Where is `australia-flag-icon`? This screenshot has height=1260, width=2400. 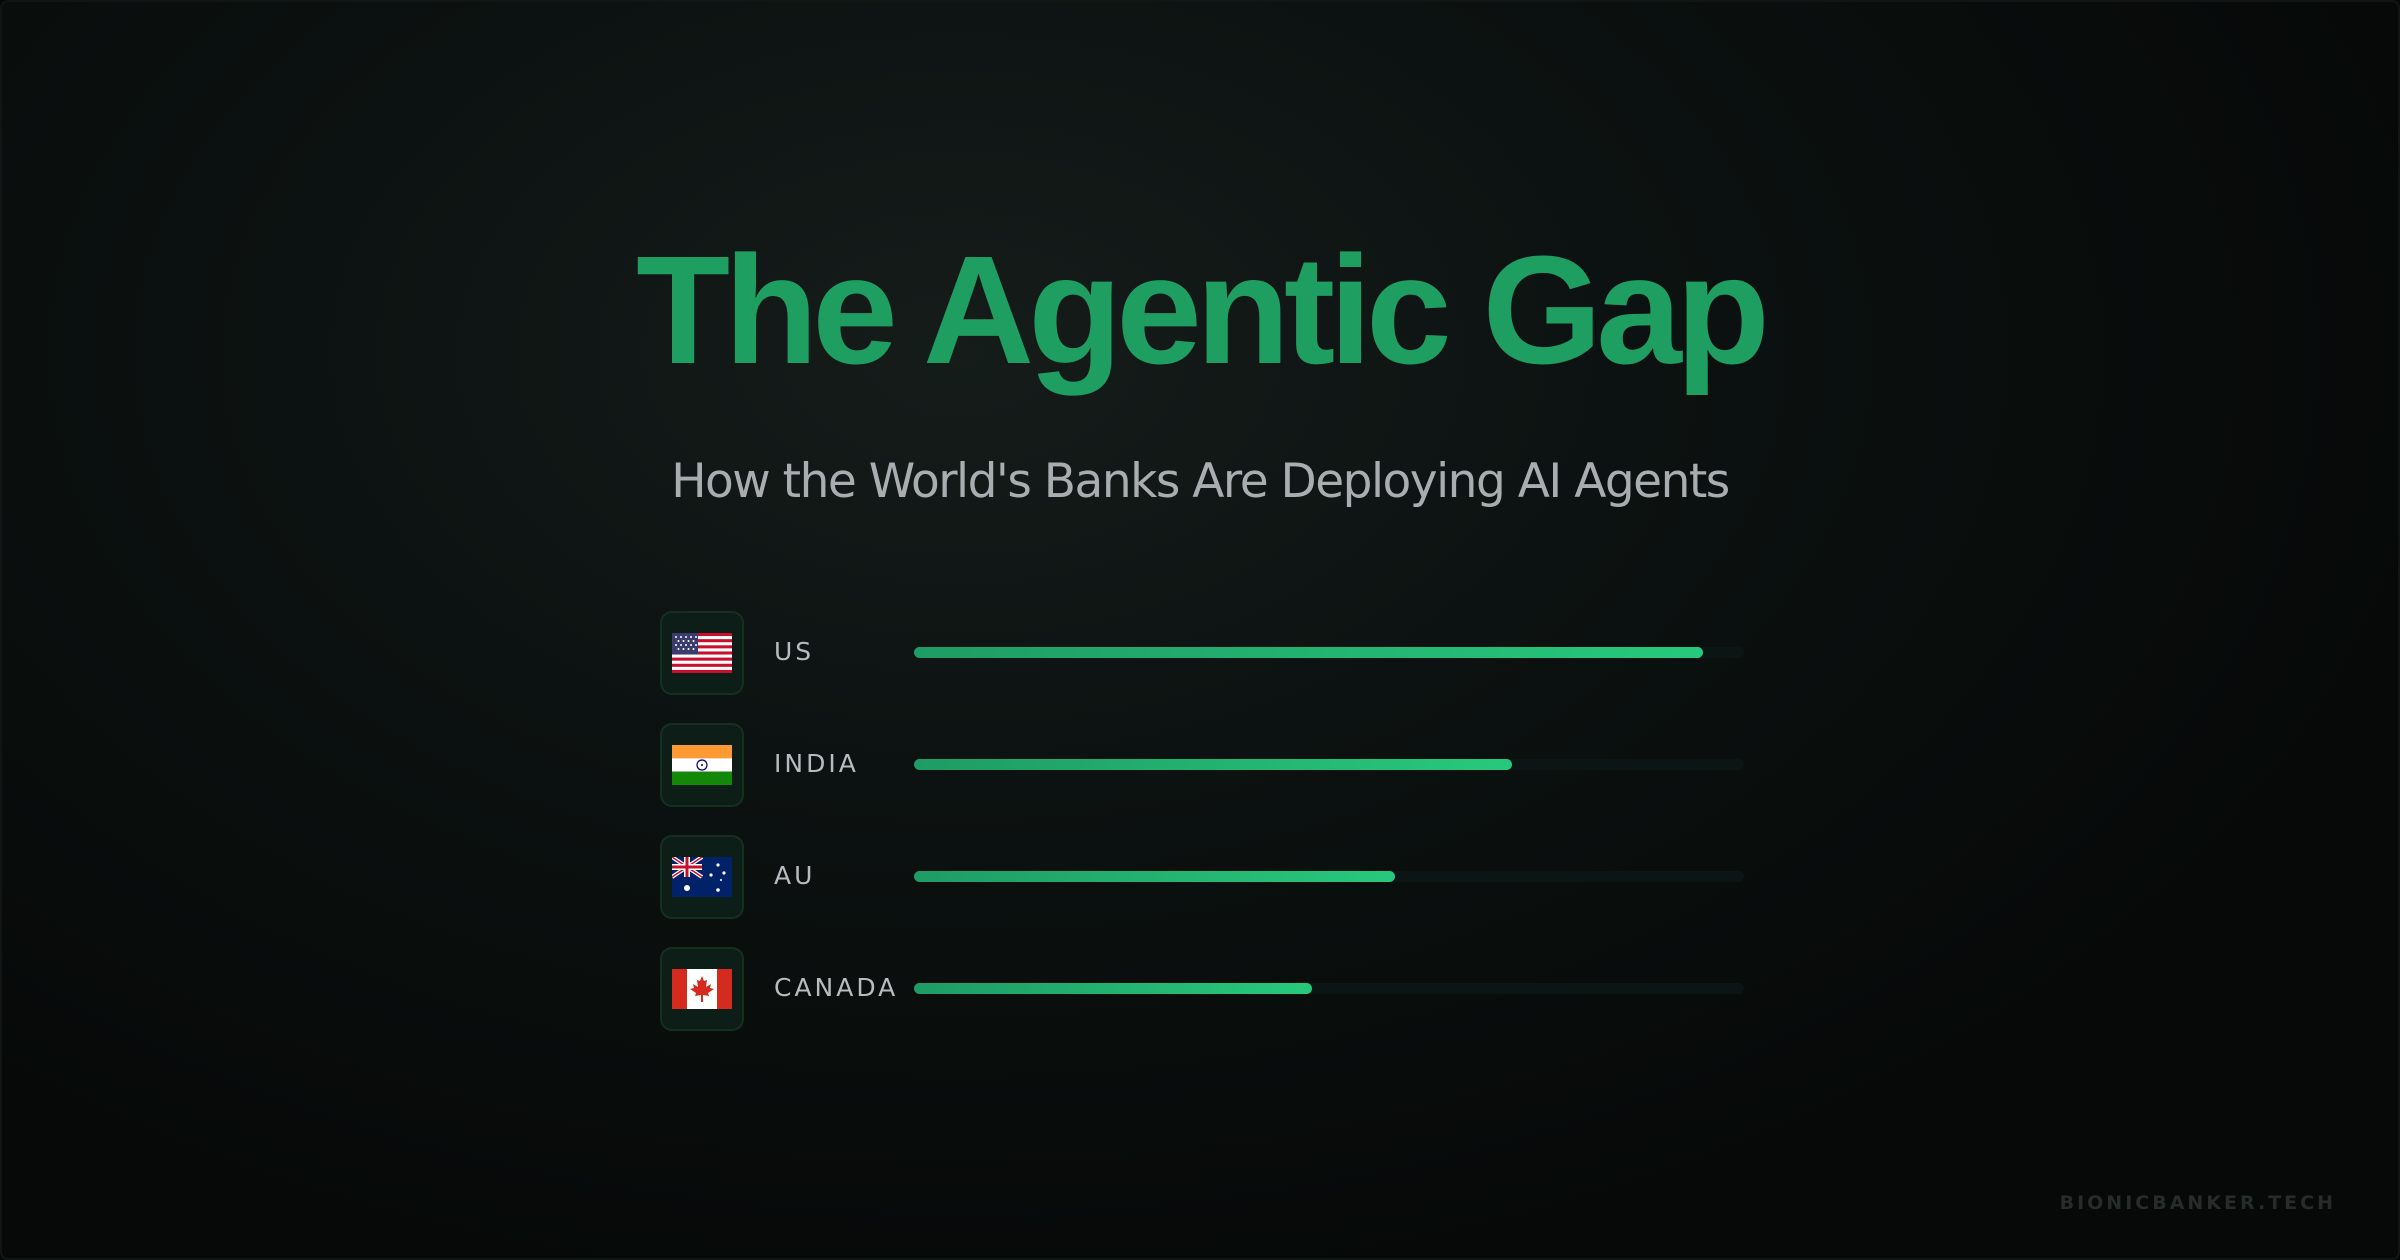
australia-flag-icon is located at coordinates (702, 877).